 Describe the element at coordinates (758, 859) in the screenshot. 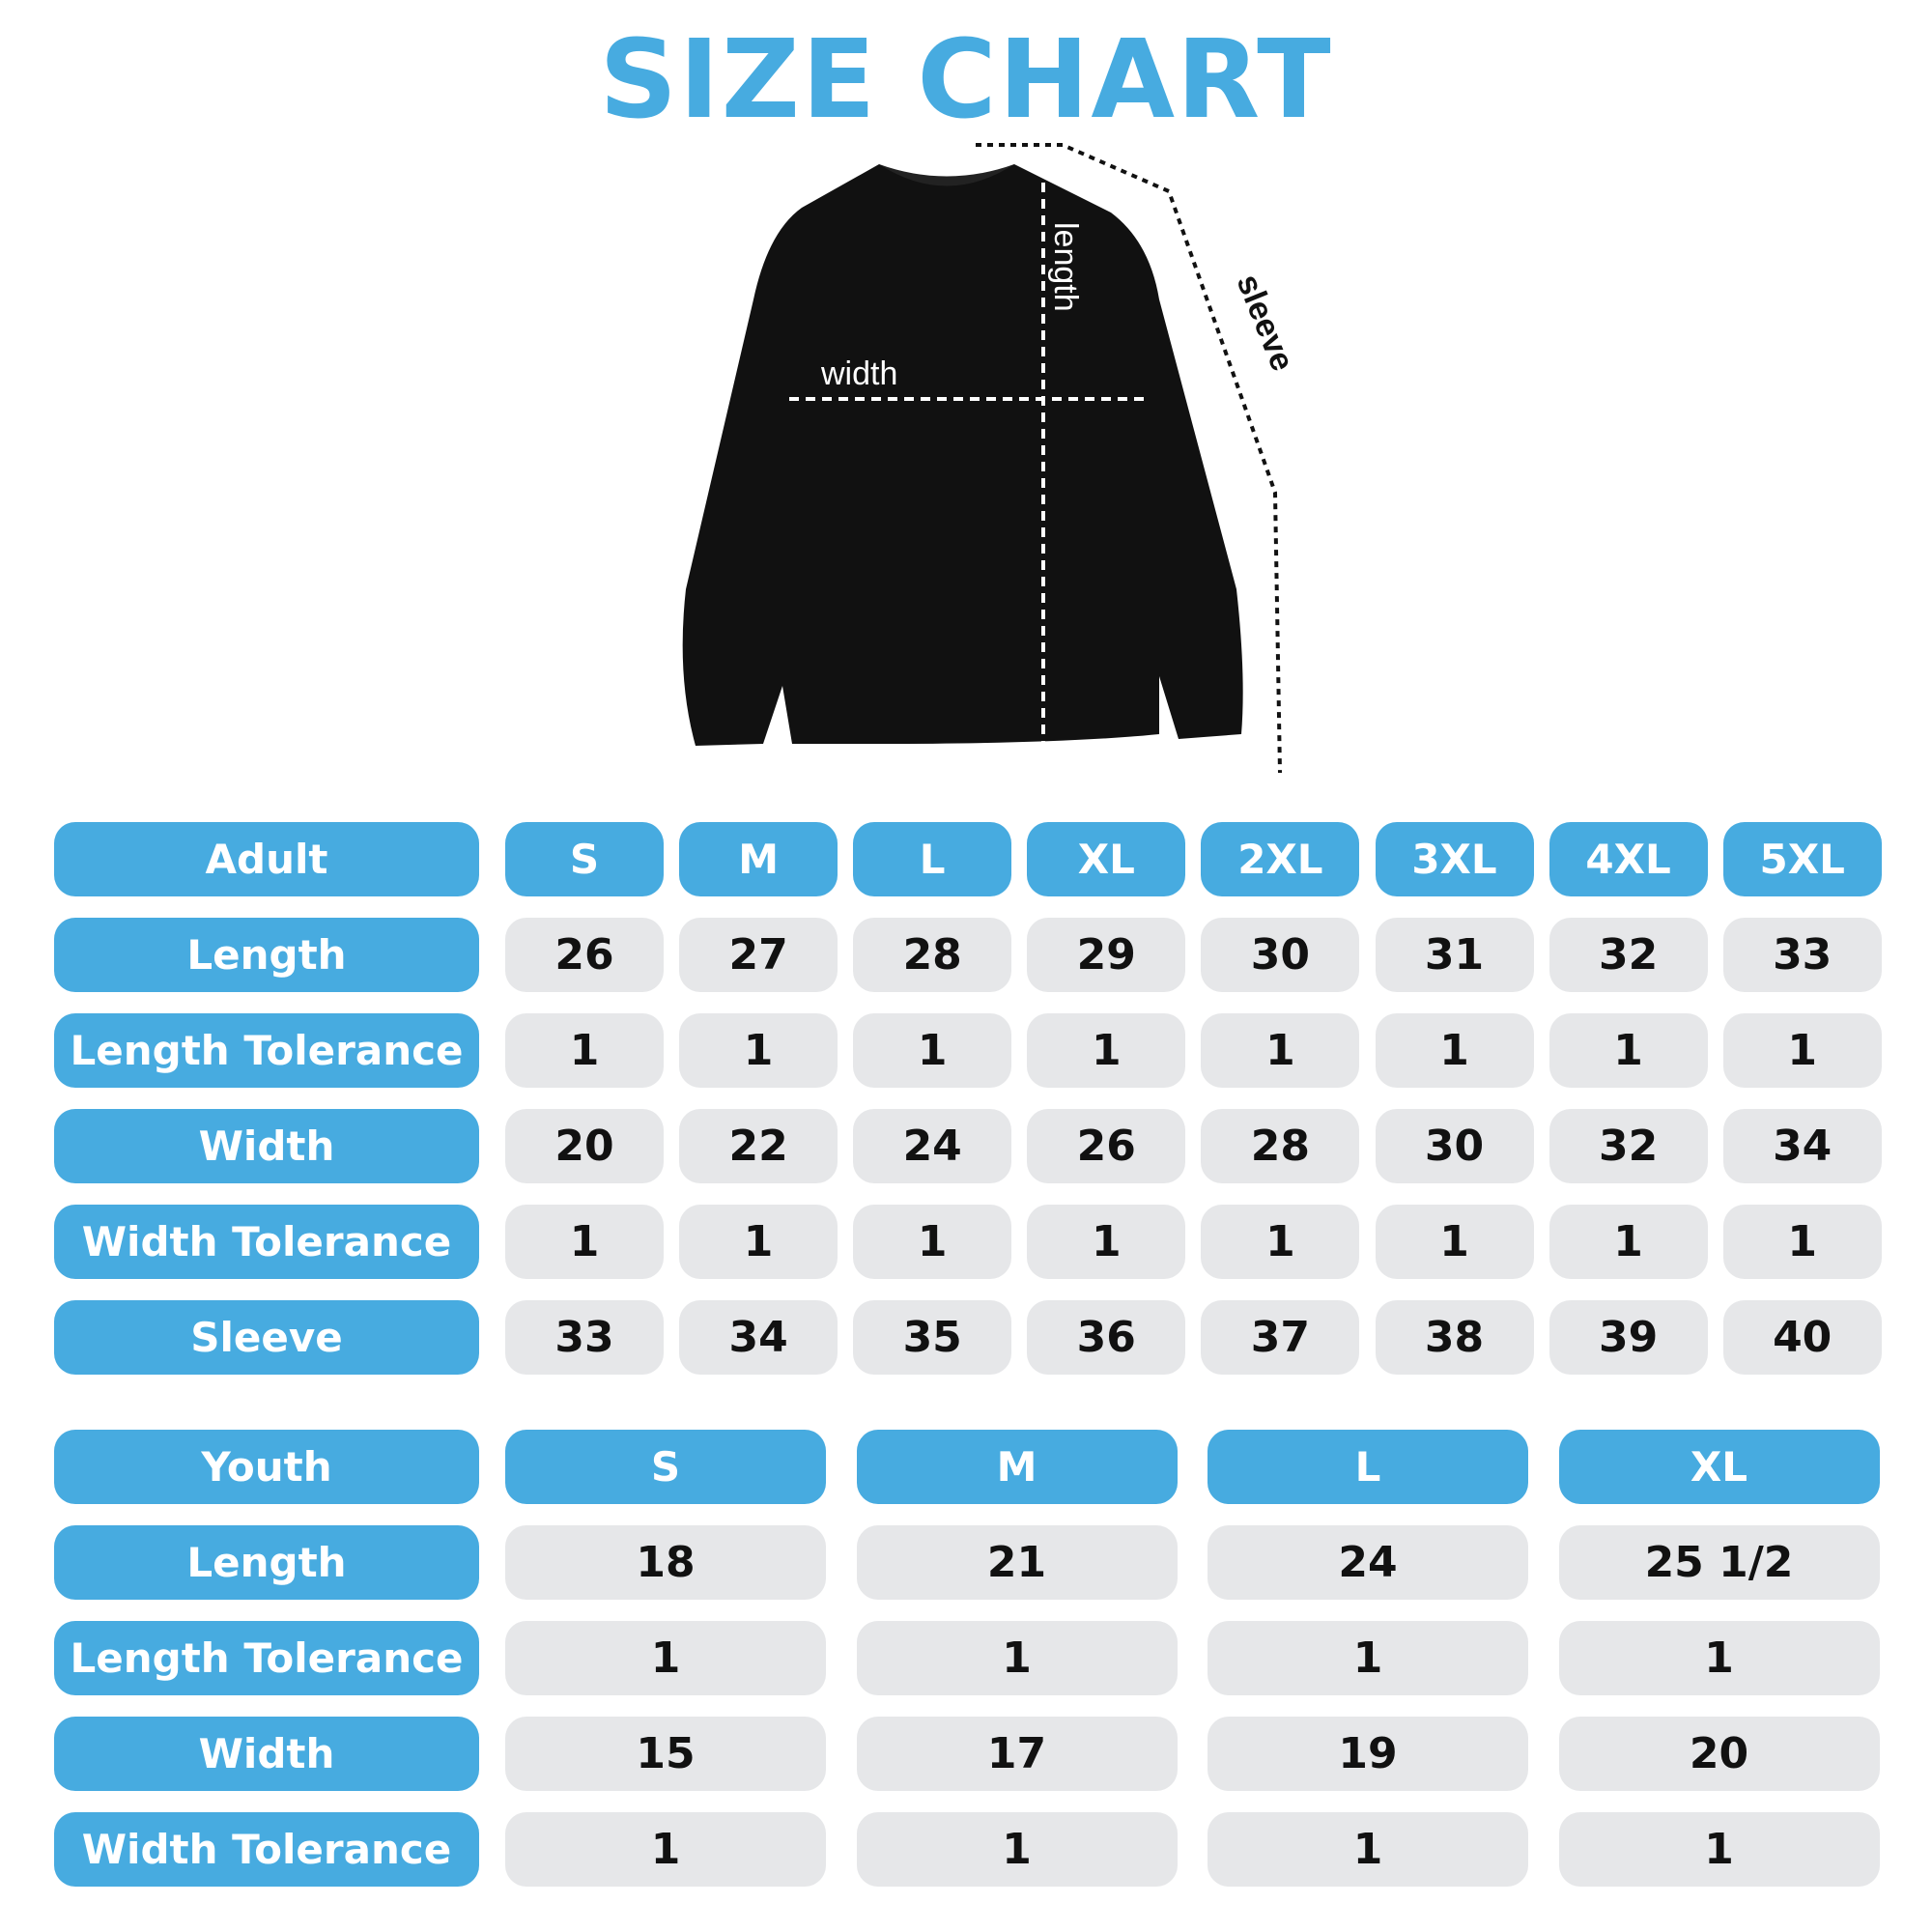

I see `adult-size-header: M` at that location.